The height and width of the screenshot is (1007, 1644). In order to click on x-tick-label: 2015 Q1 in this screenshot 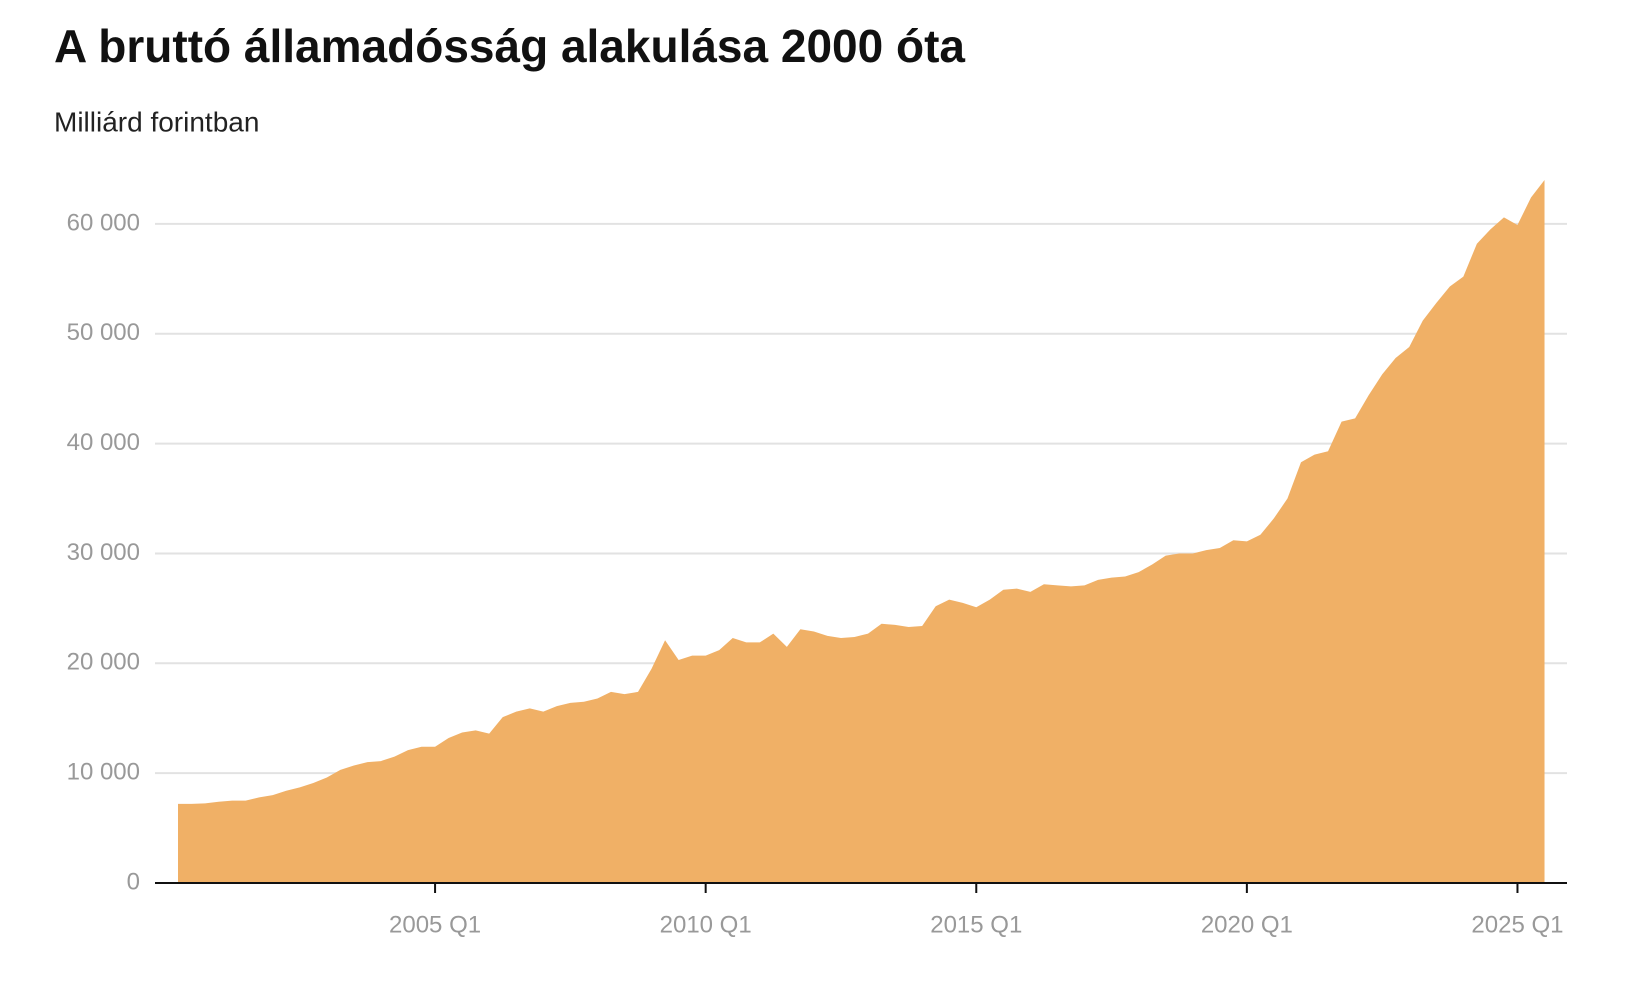, I will do `click(976, 924)`.